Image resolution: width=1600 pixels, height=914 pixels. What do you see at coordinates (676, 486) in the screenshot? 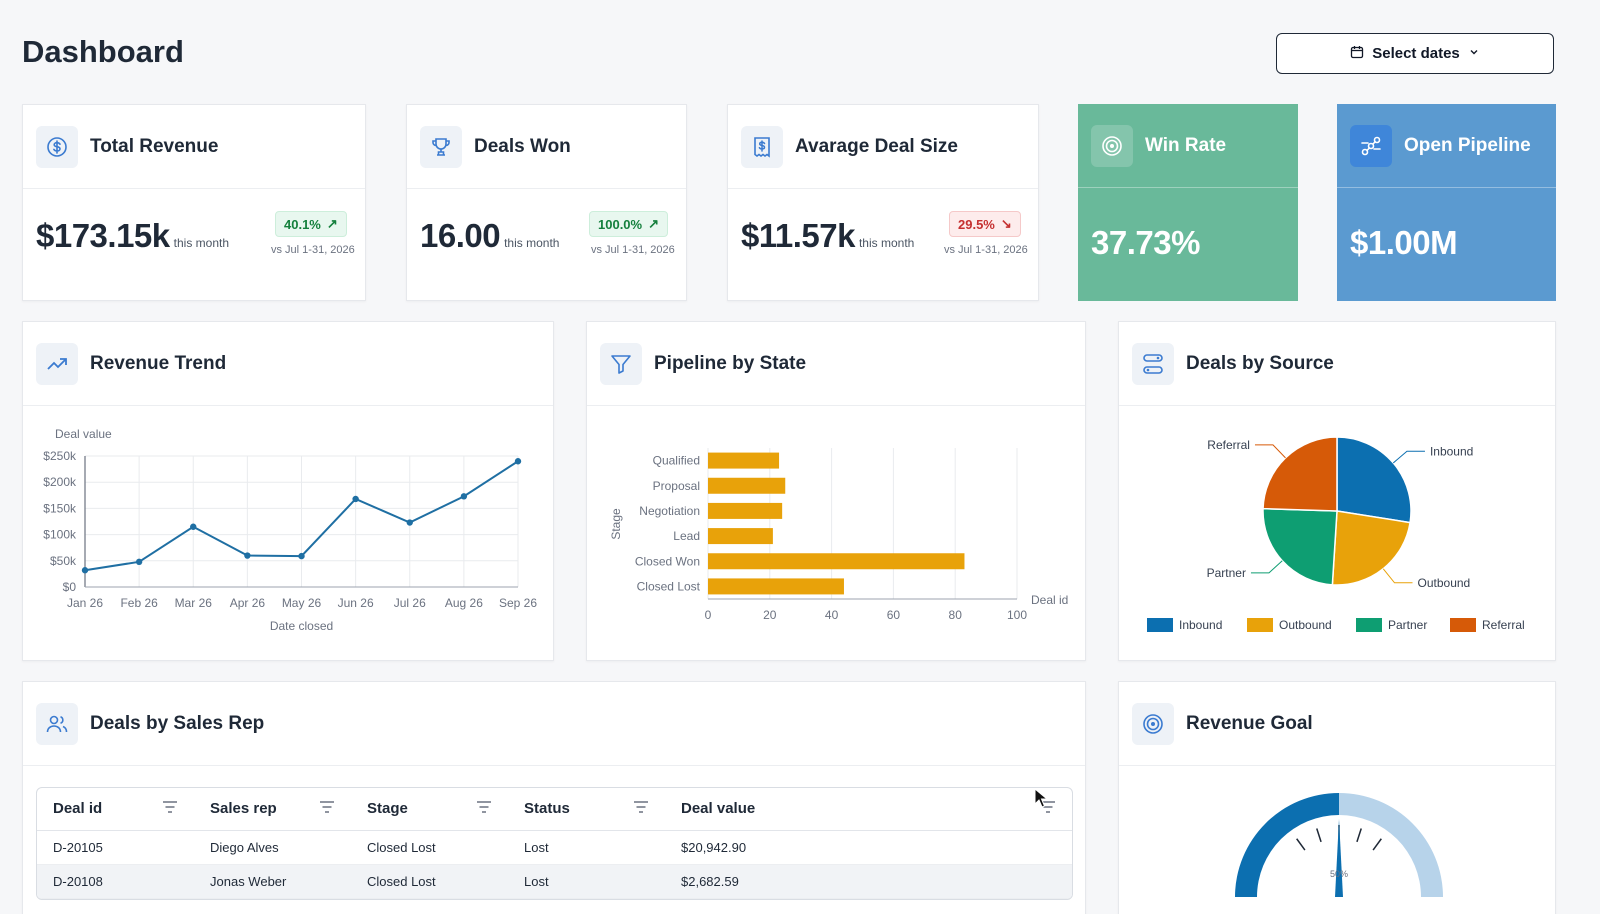
I see `y-tick-label: Proposal` at bounding box center [676, 486].